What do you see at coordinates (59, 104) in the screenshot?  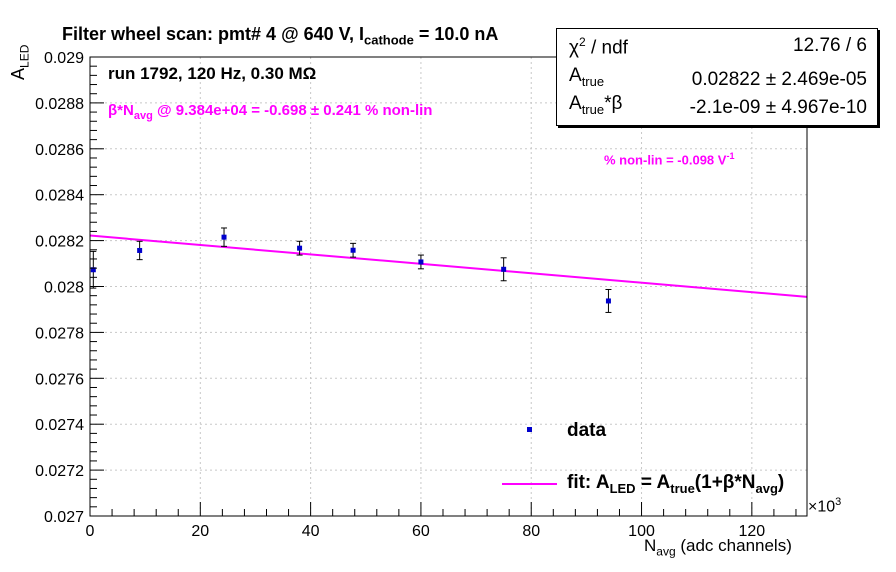 I see `y-tick-label: 0.0288` at bounding box center [59, 104].